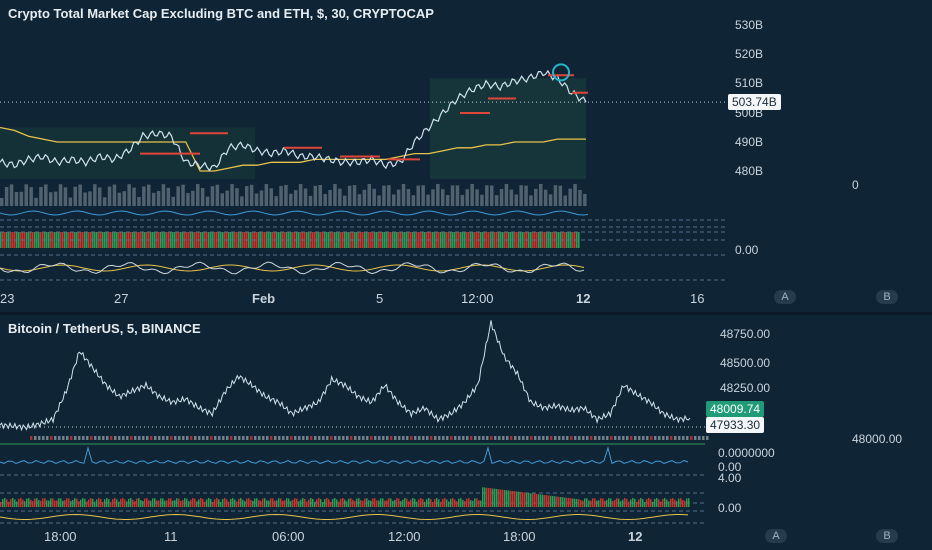 This screenshot has width=932, height=550. Describe the element at coordinates (754, 102) in the screenshot. I see `top-current-price-tag: 503.74B` at that location.